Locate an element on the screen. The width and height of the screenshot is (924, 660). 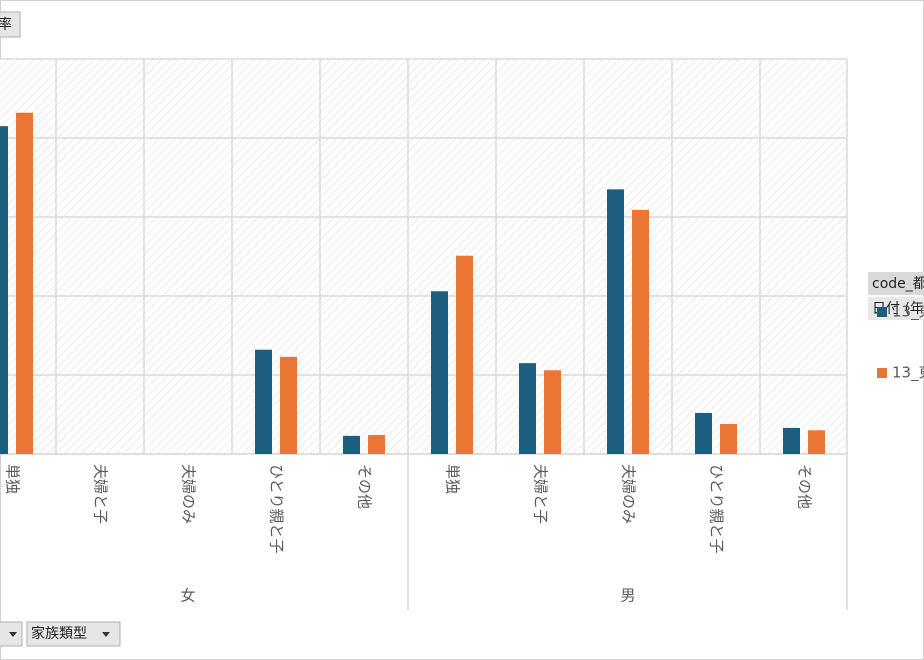
legend-header is located at coordinates (896, 283).